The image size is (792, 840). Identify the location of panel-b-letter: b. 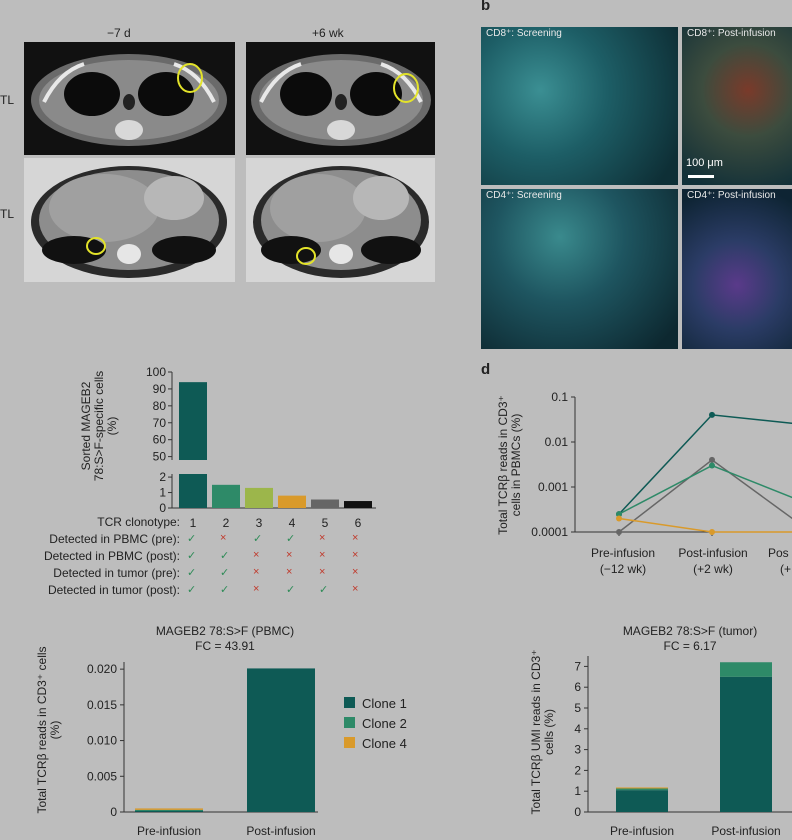
(486, 7).